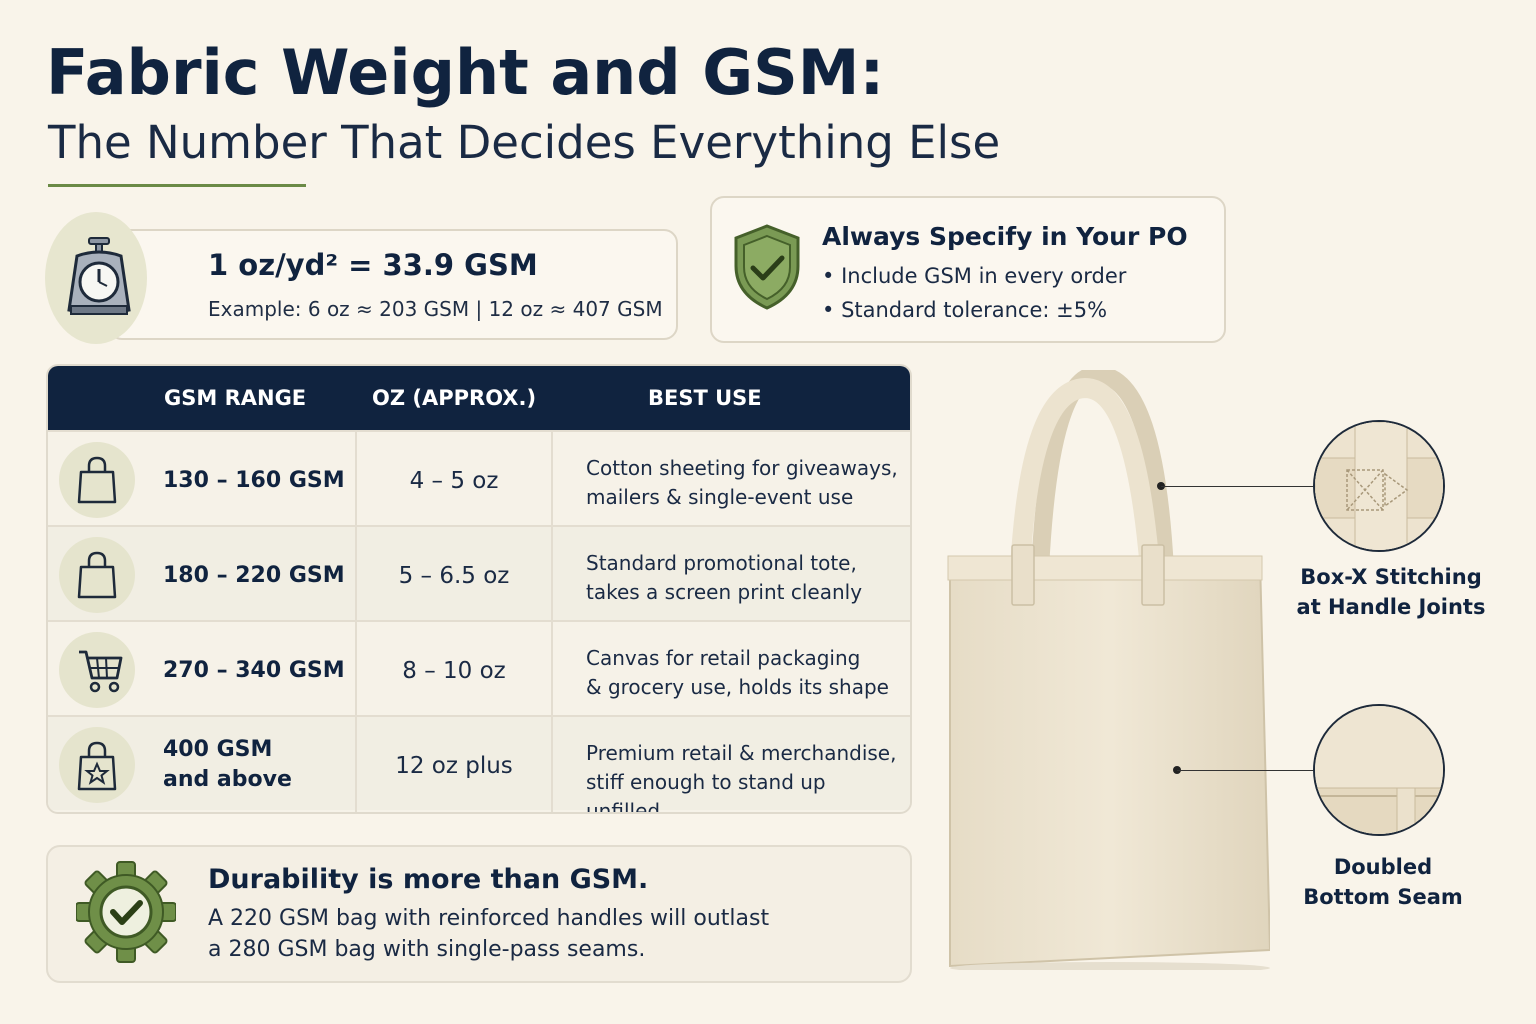  Describe the element at coordinates (97, 766) in the screenshot. I see `star-bag-icon` at that location.